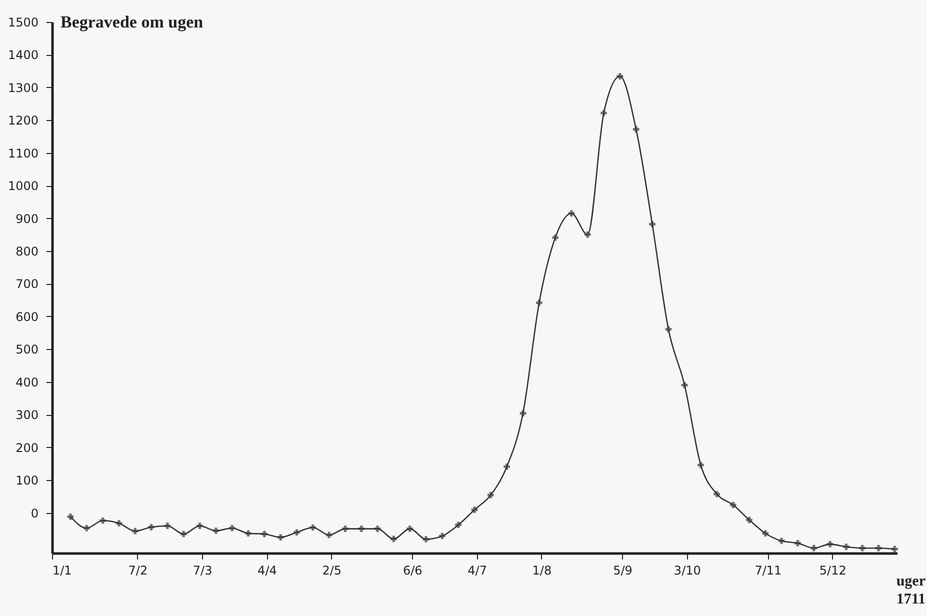 Image resolution: width=927 pixels, height=616 pixels. What do you see at coordinates (687, 571) in the screenshot?
I see `x-tick-label: 3/10` at bounding box center [687, 571].